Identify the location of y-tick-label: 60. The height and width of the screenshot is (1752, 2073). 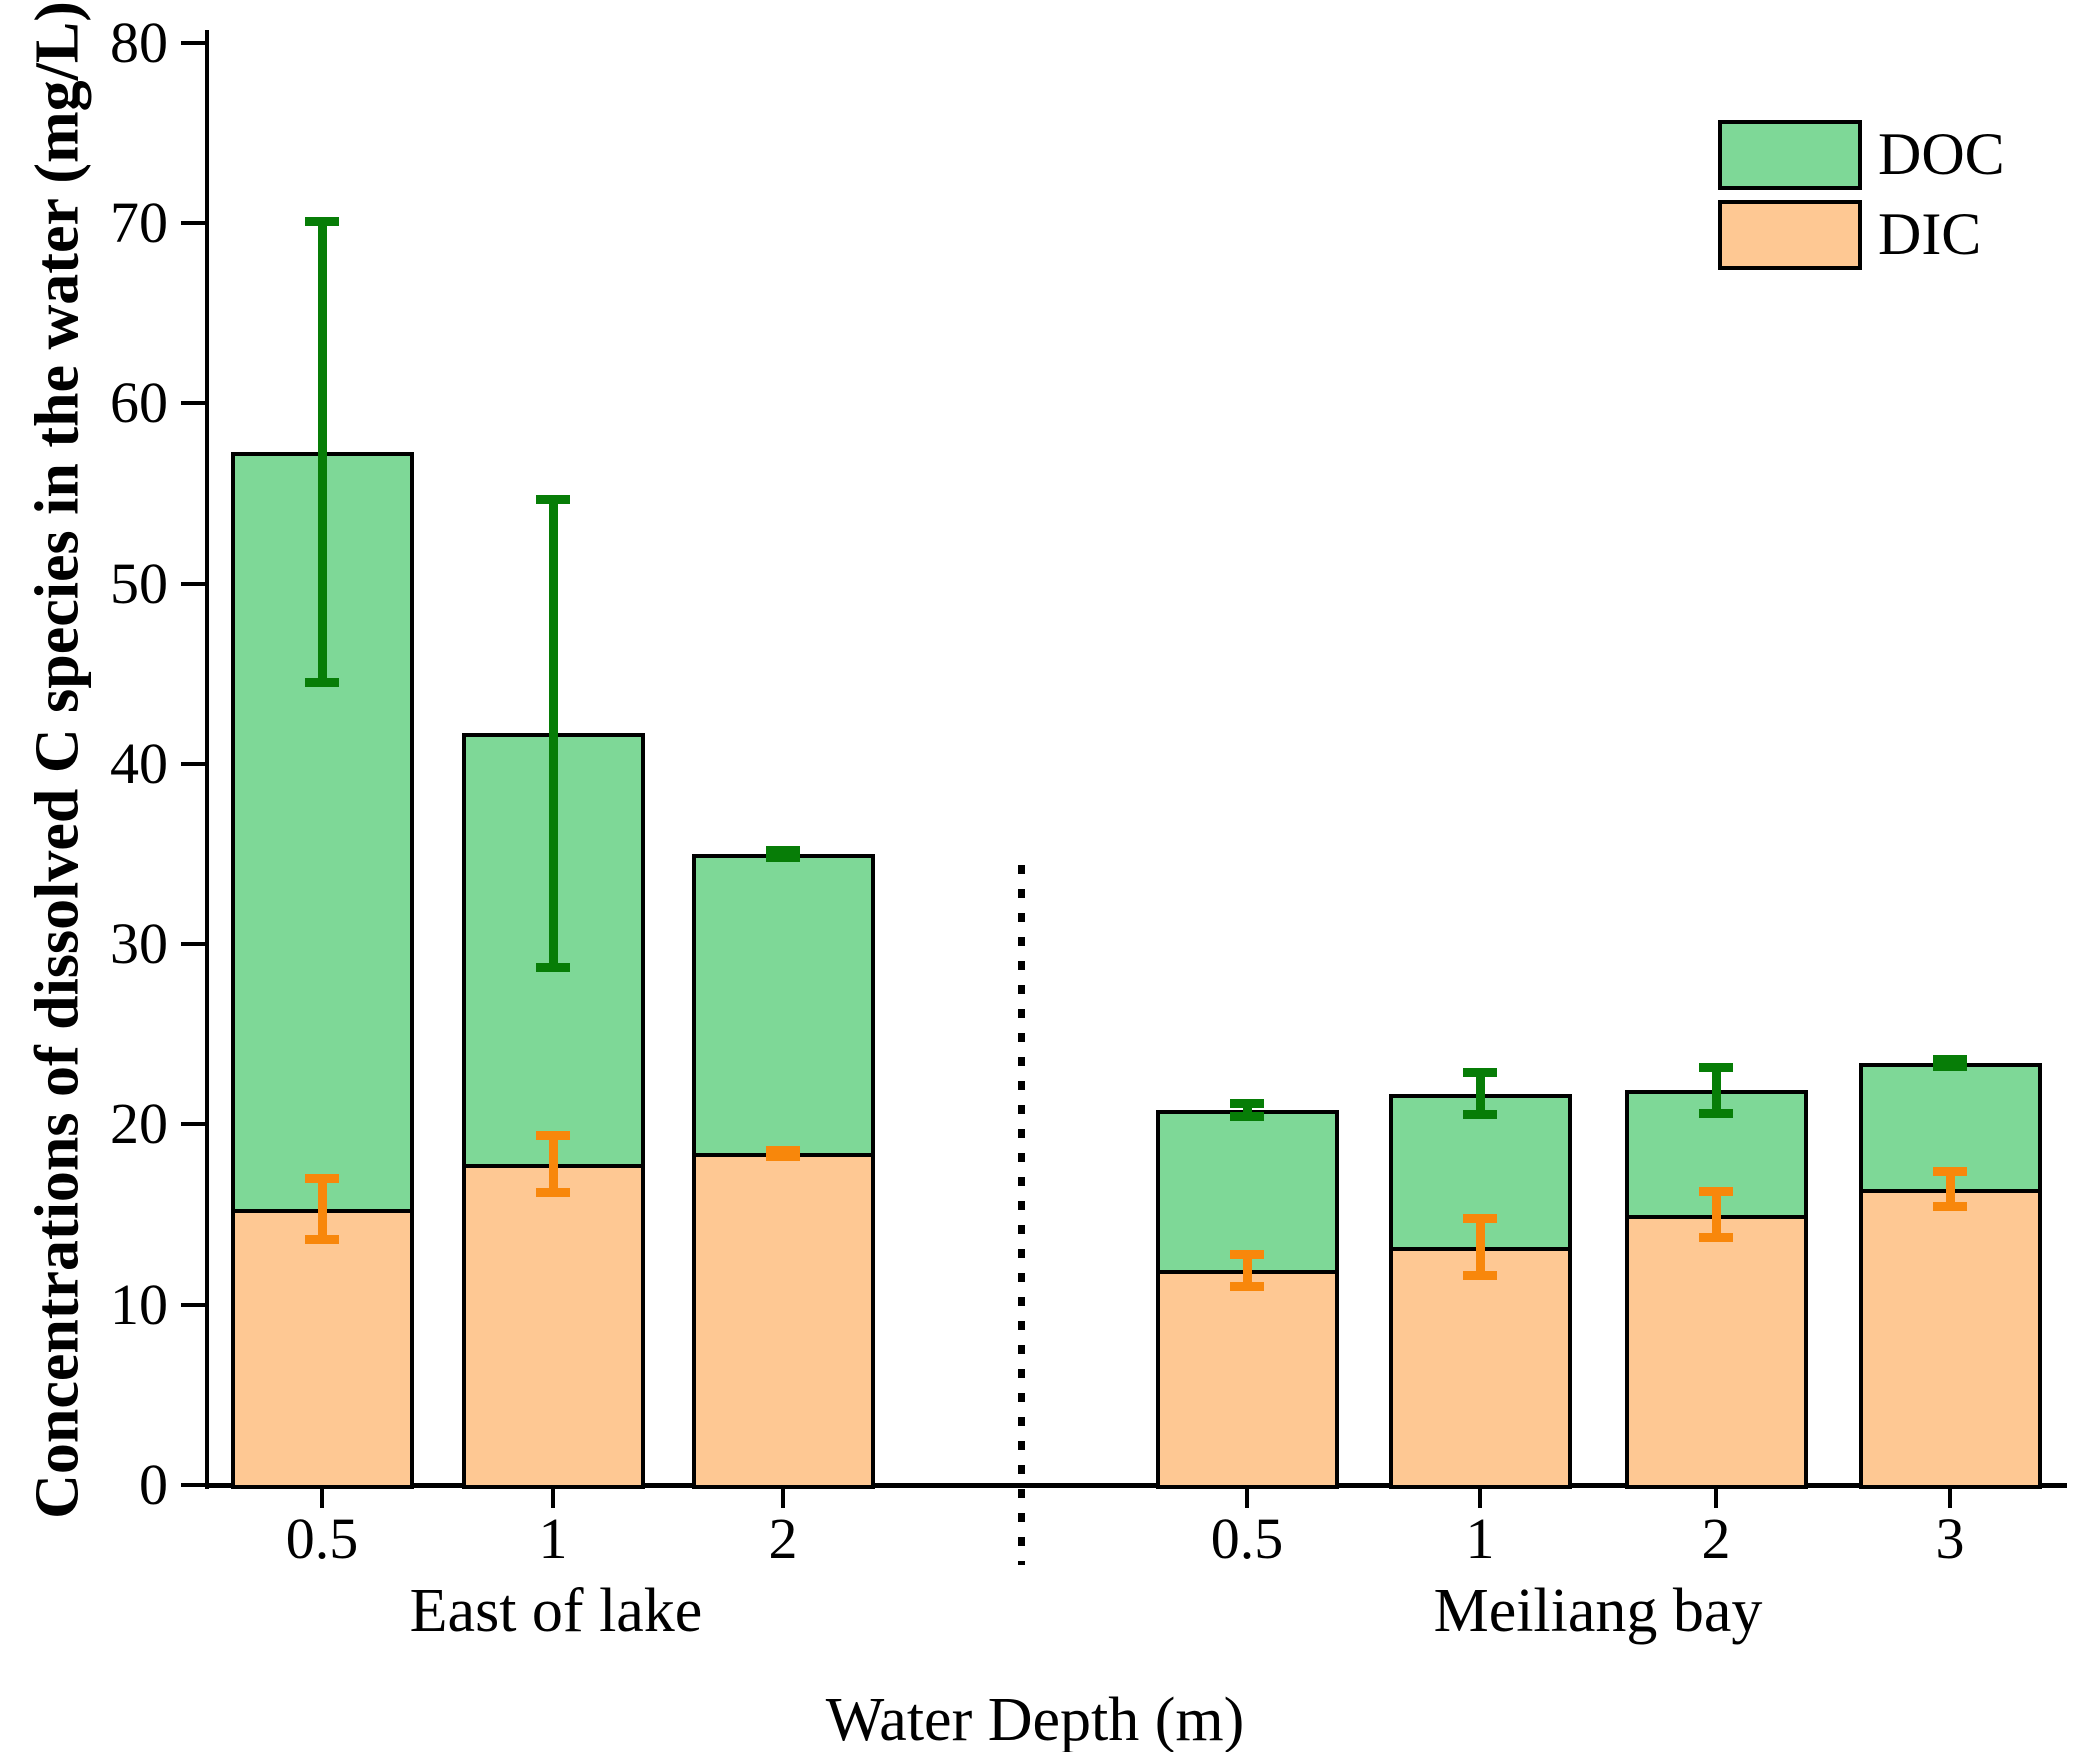
(139, 403).